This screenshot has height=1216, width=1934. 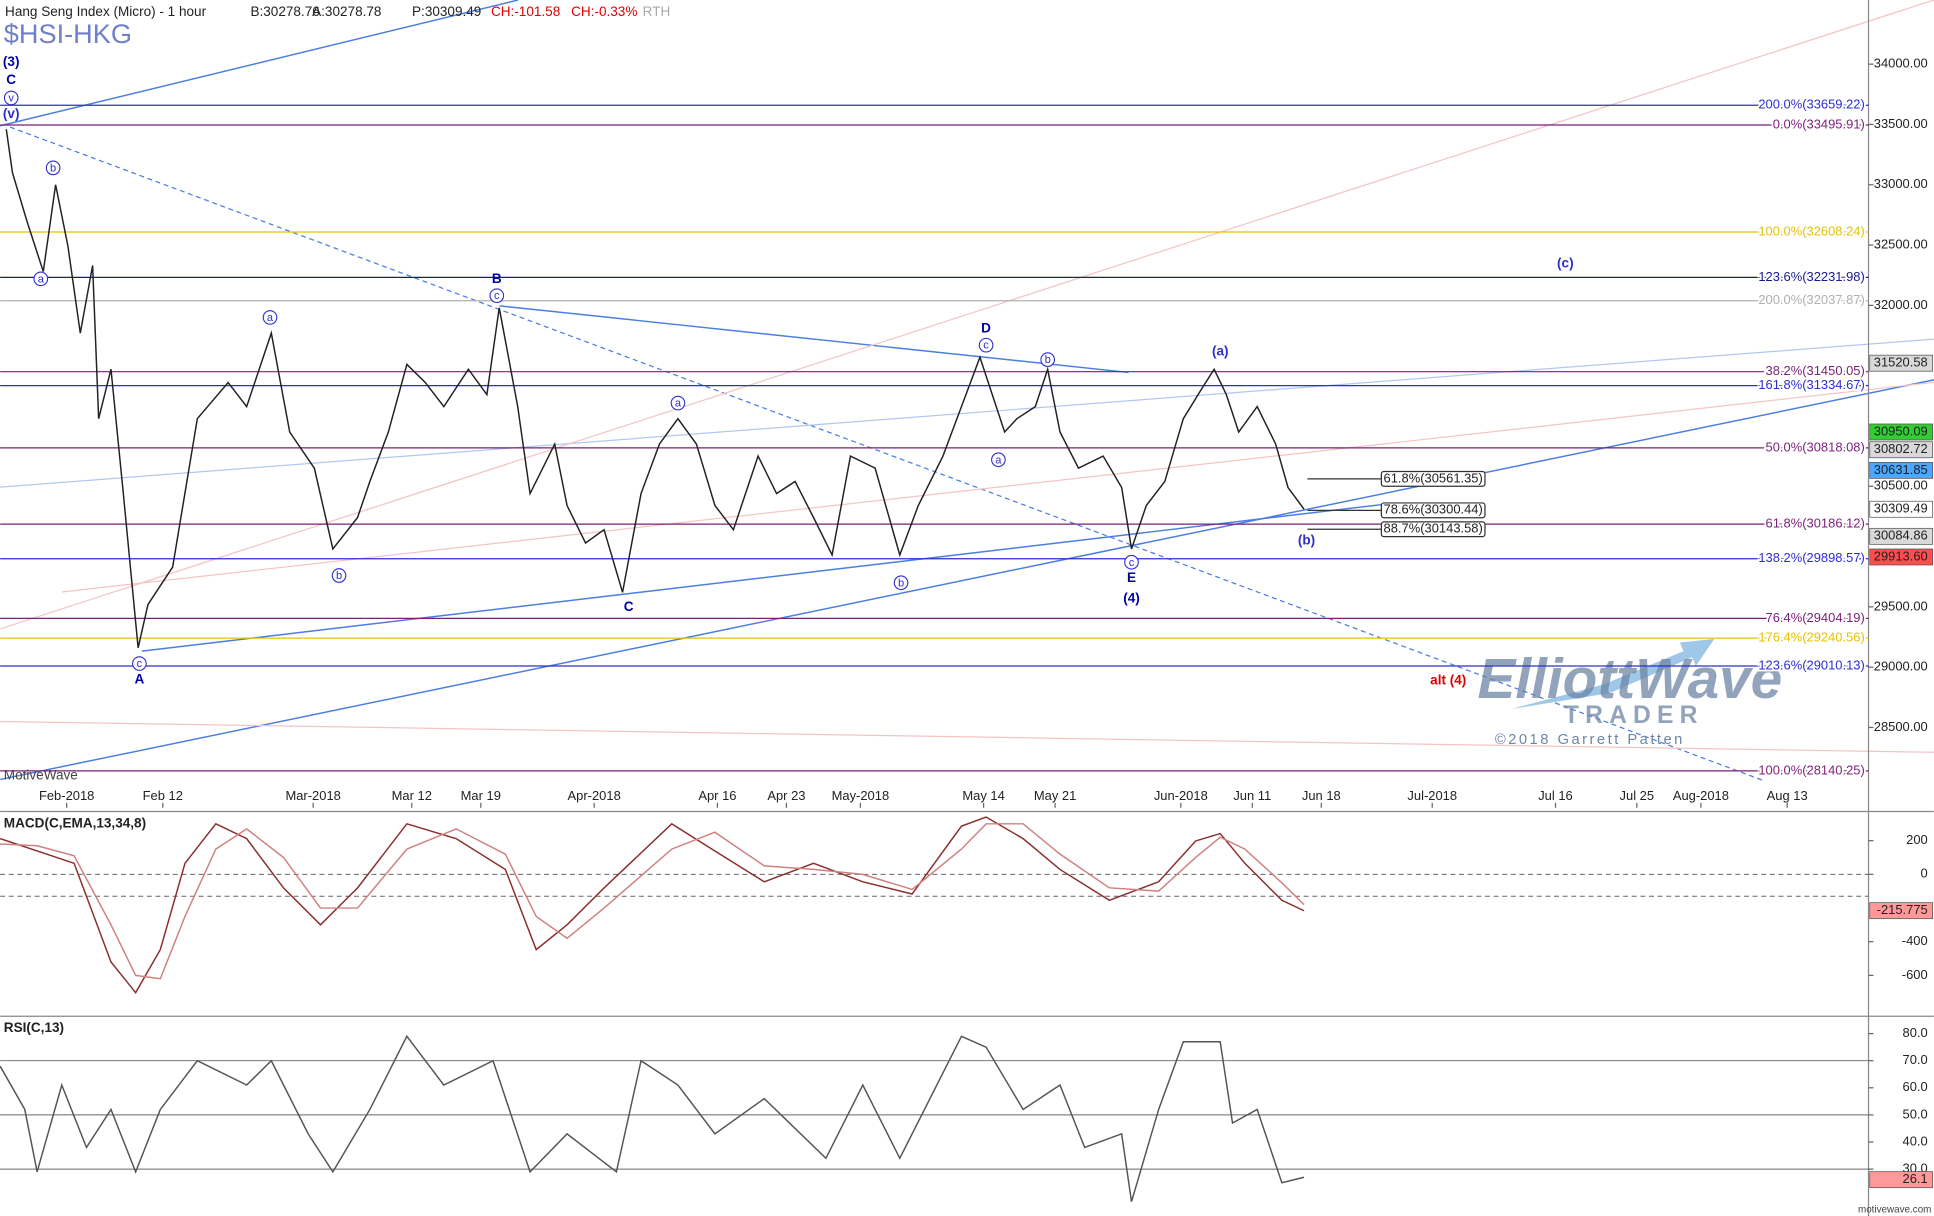 I want to click on y-tick-label: 29500.00, so click(x=1901, y=605).